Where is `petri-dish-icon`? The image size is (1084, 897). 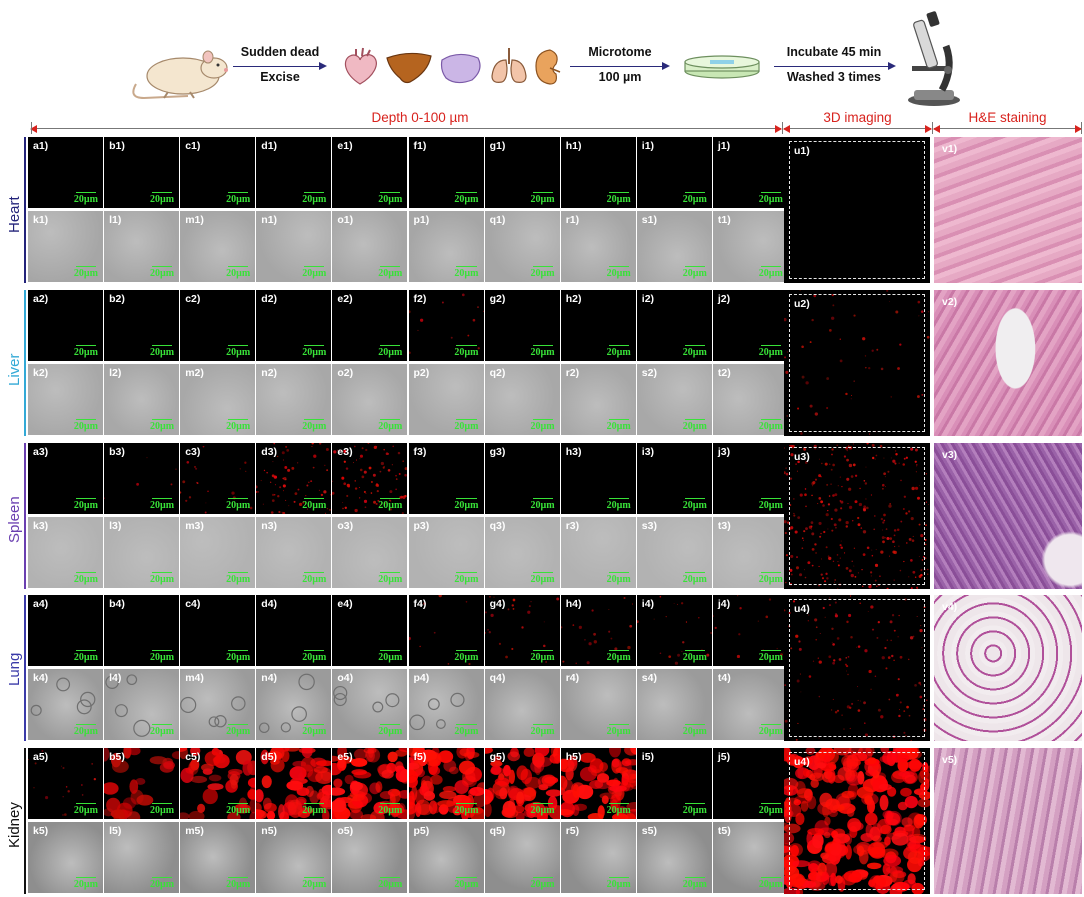
petri-dish-icon is located at coordinates (722, 67).